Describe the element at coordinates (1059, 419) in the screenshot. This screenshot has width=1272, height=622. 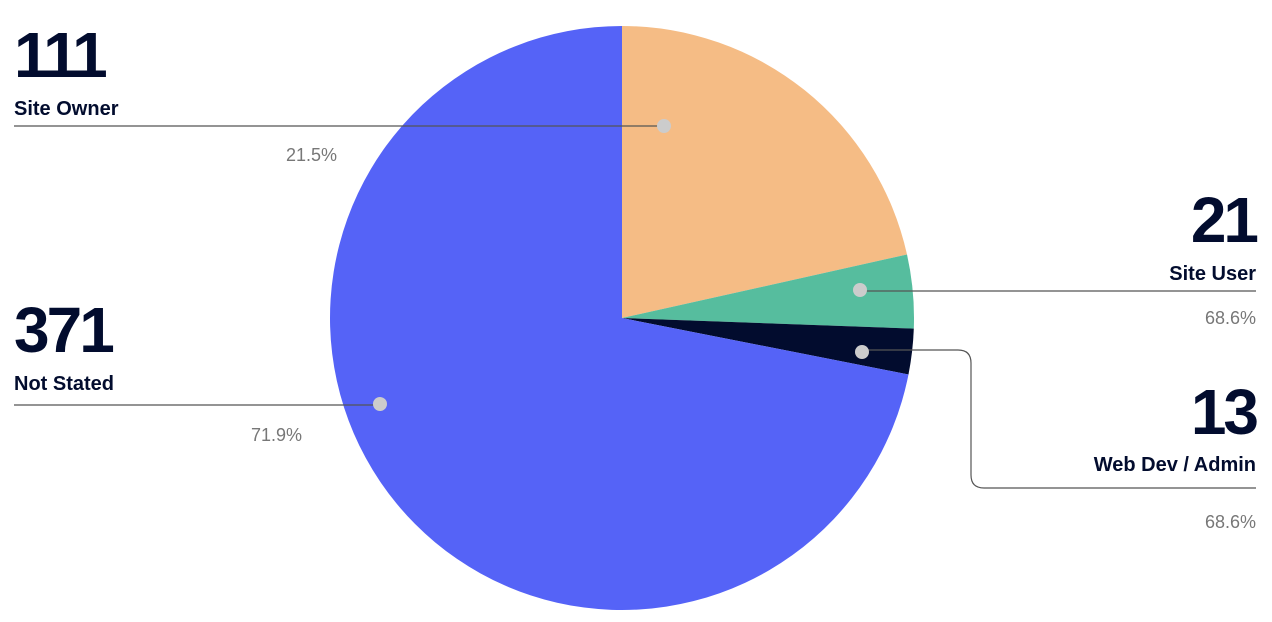
I see `leader-line` at that location.